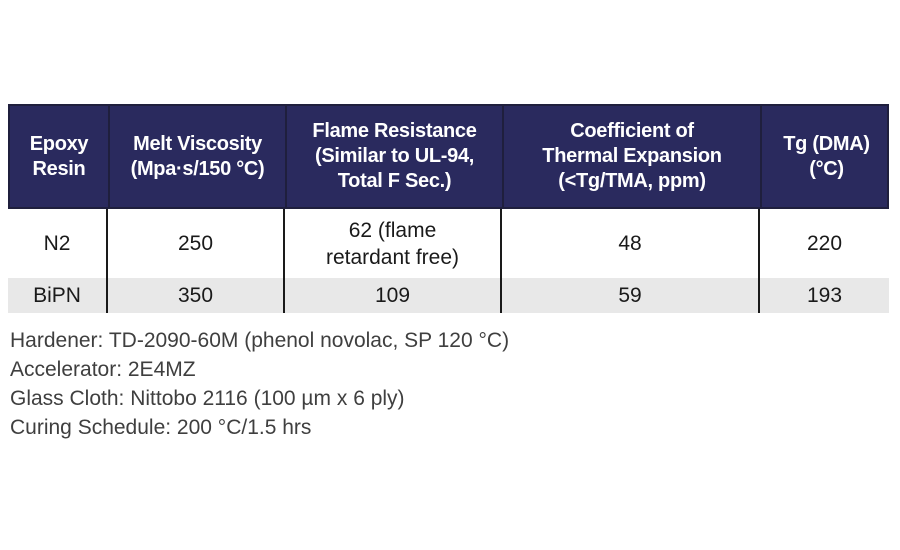  I want to click on cell-value: 109, so click(392, 295).